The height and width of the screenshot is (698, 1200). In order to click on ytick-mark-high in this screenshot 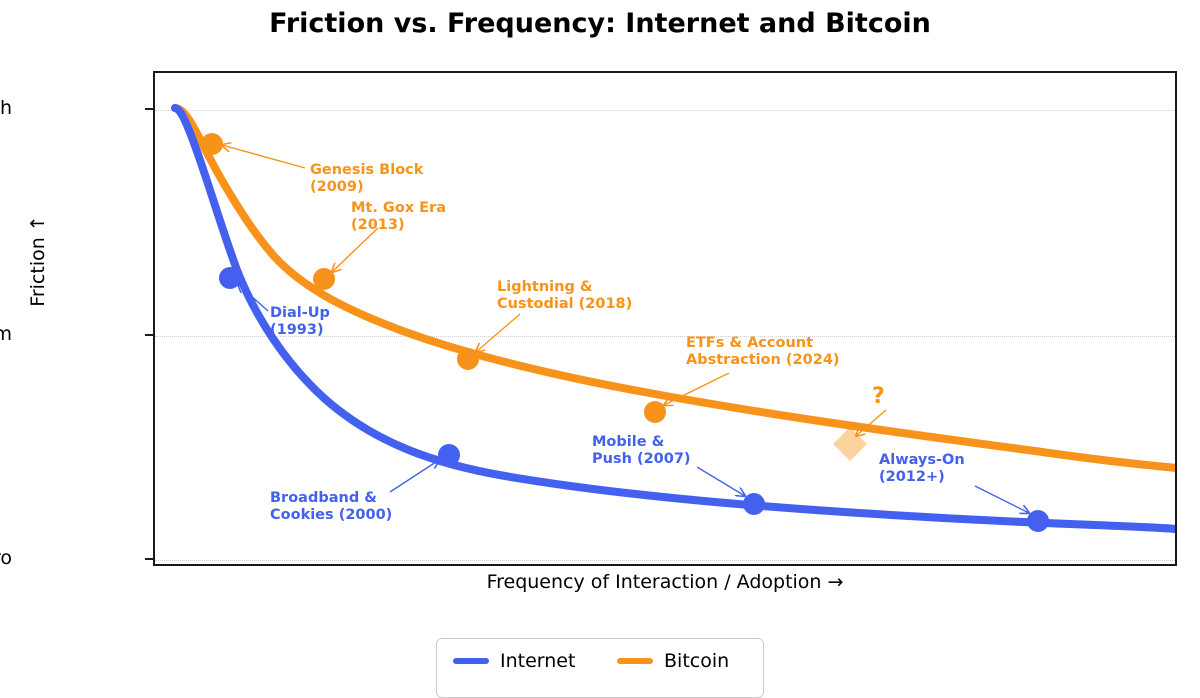, I will do `click(149, 109)`.